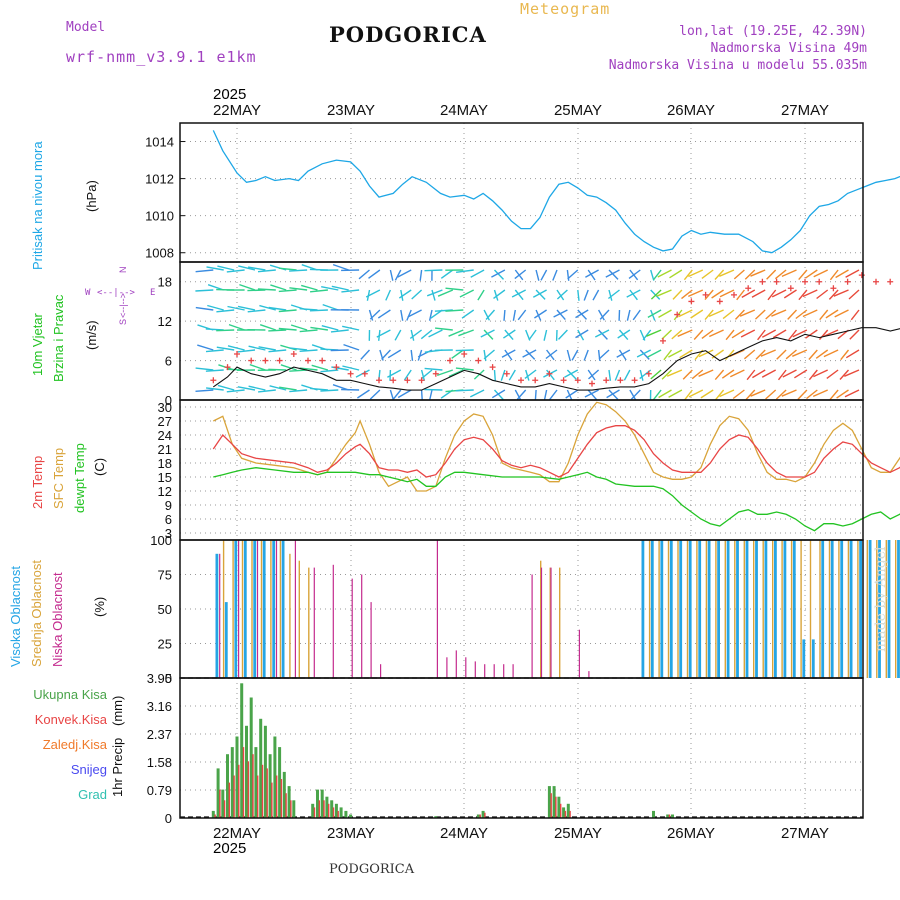 Image resolution: width=900 pixels, height=900 pixels. I want to click on precip-ylabel: 1hr Precip, so click(117, 767).